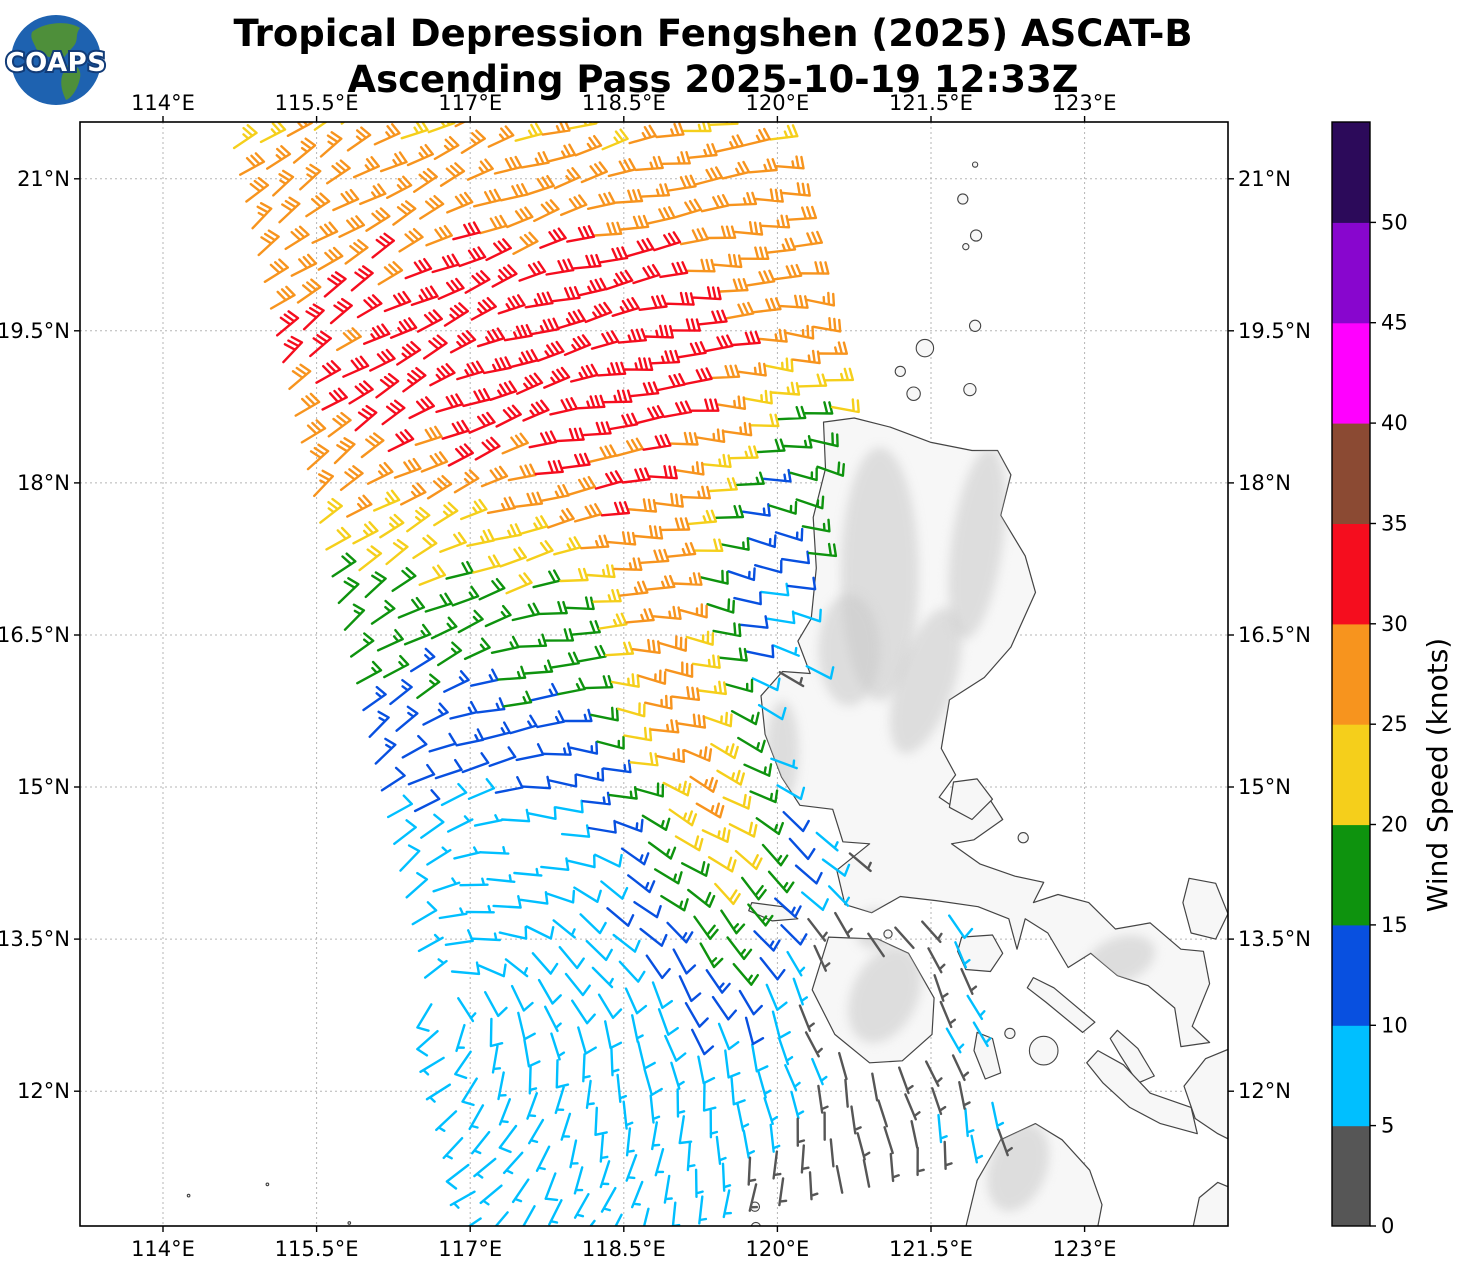 This screenshot has width=1469, height=1268. Describe the element at coordinates (1394, 825) in the screenshot. I see `colorbar-tick-label: 20` at that location.